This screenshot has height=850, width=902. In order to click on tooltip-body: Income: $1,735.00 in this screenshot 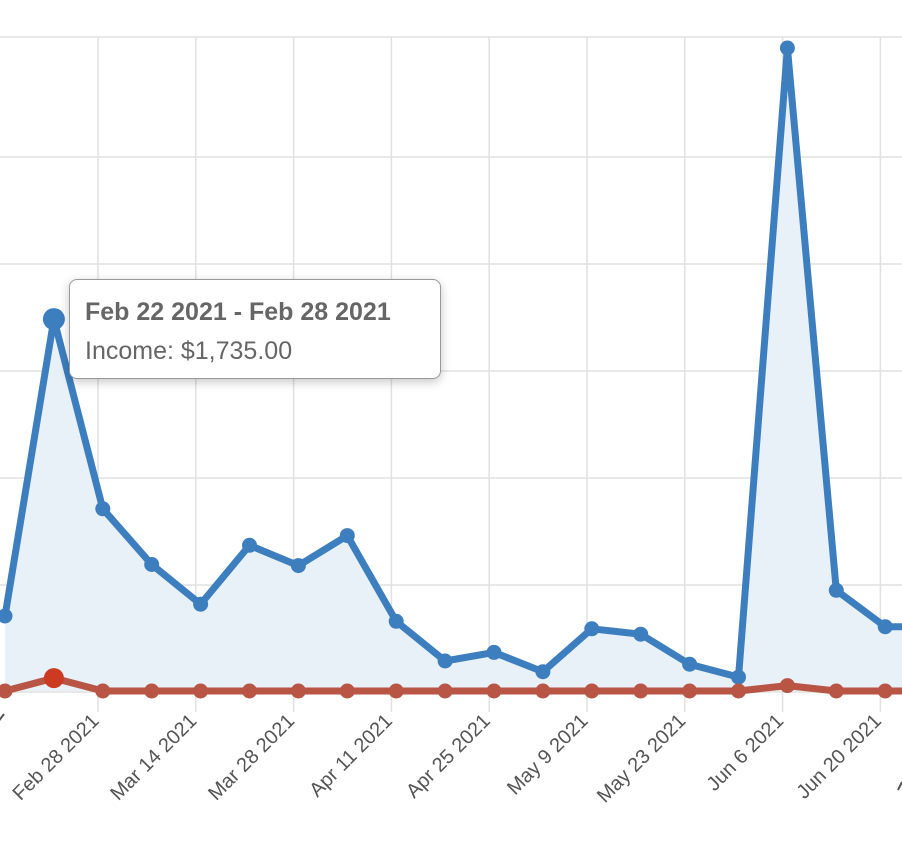, I will do `click(189, 351)`.